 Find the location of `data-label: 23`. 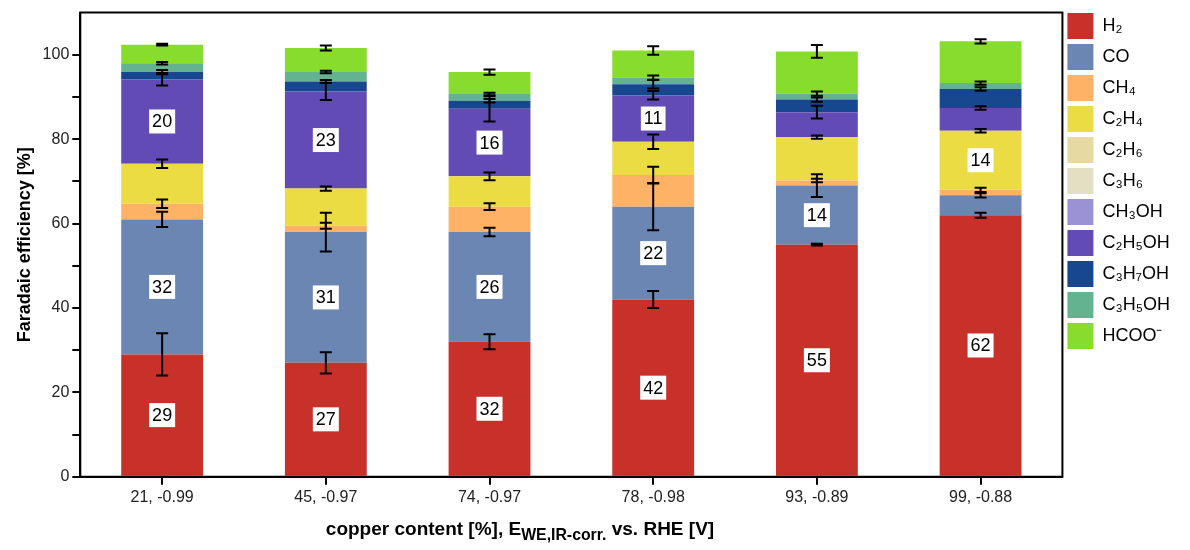

data-label: 23 is located at coordinates (325, 140).